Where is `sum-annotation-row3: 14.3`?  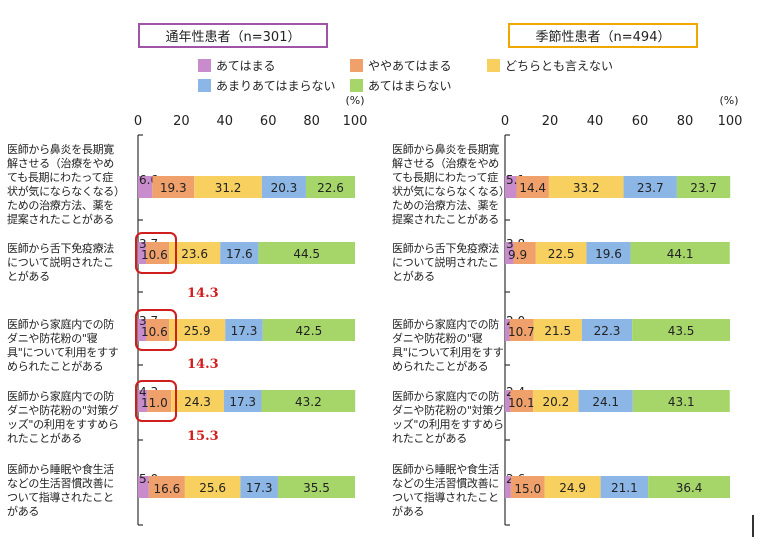
sum-annotation-row3: 14.3 is located at coordinates (203, 364).